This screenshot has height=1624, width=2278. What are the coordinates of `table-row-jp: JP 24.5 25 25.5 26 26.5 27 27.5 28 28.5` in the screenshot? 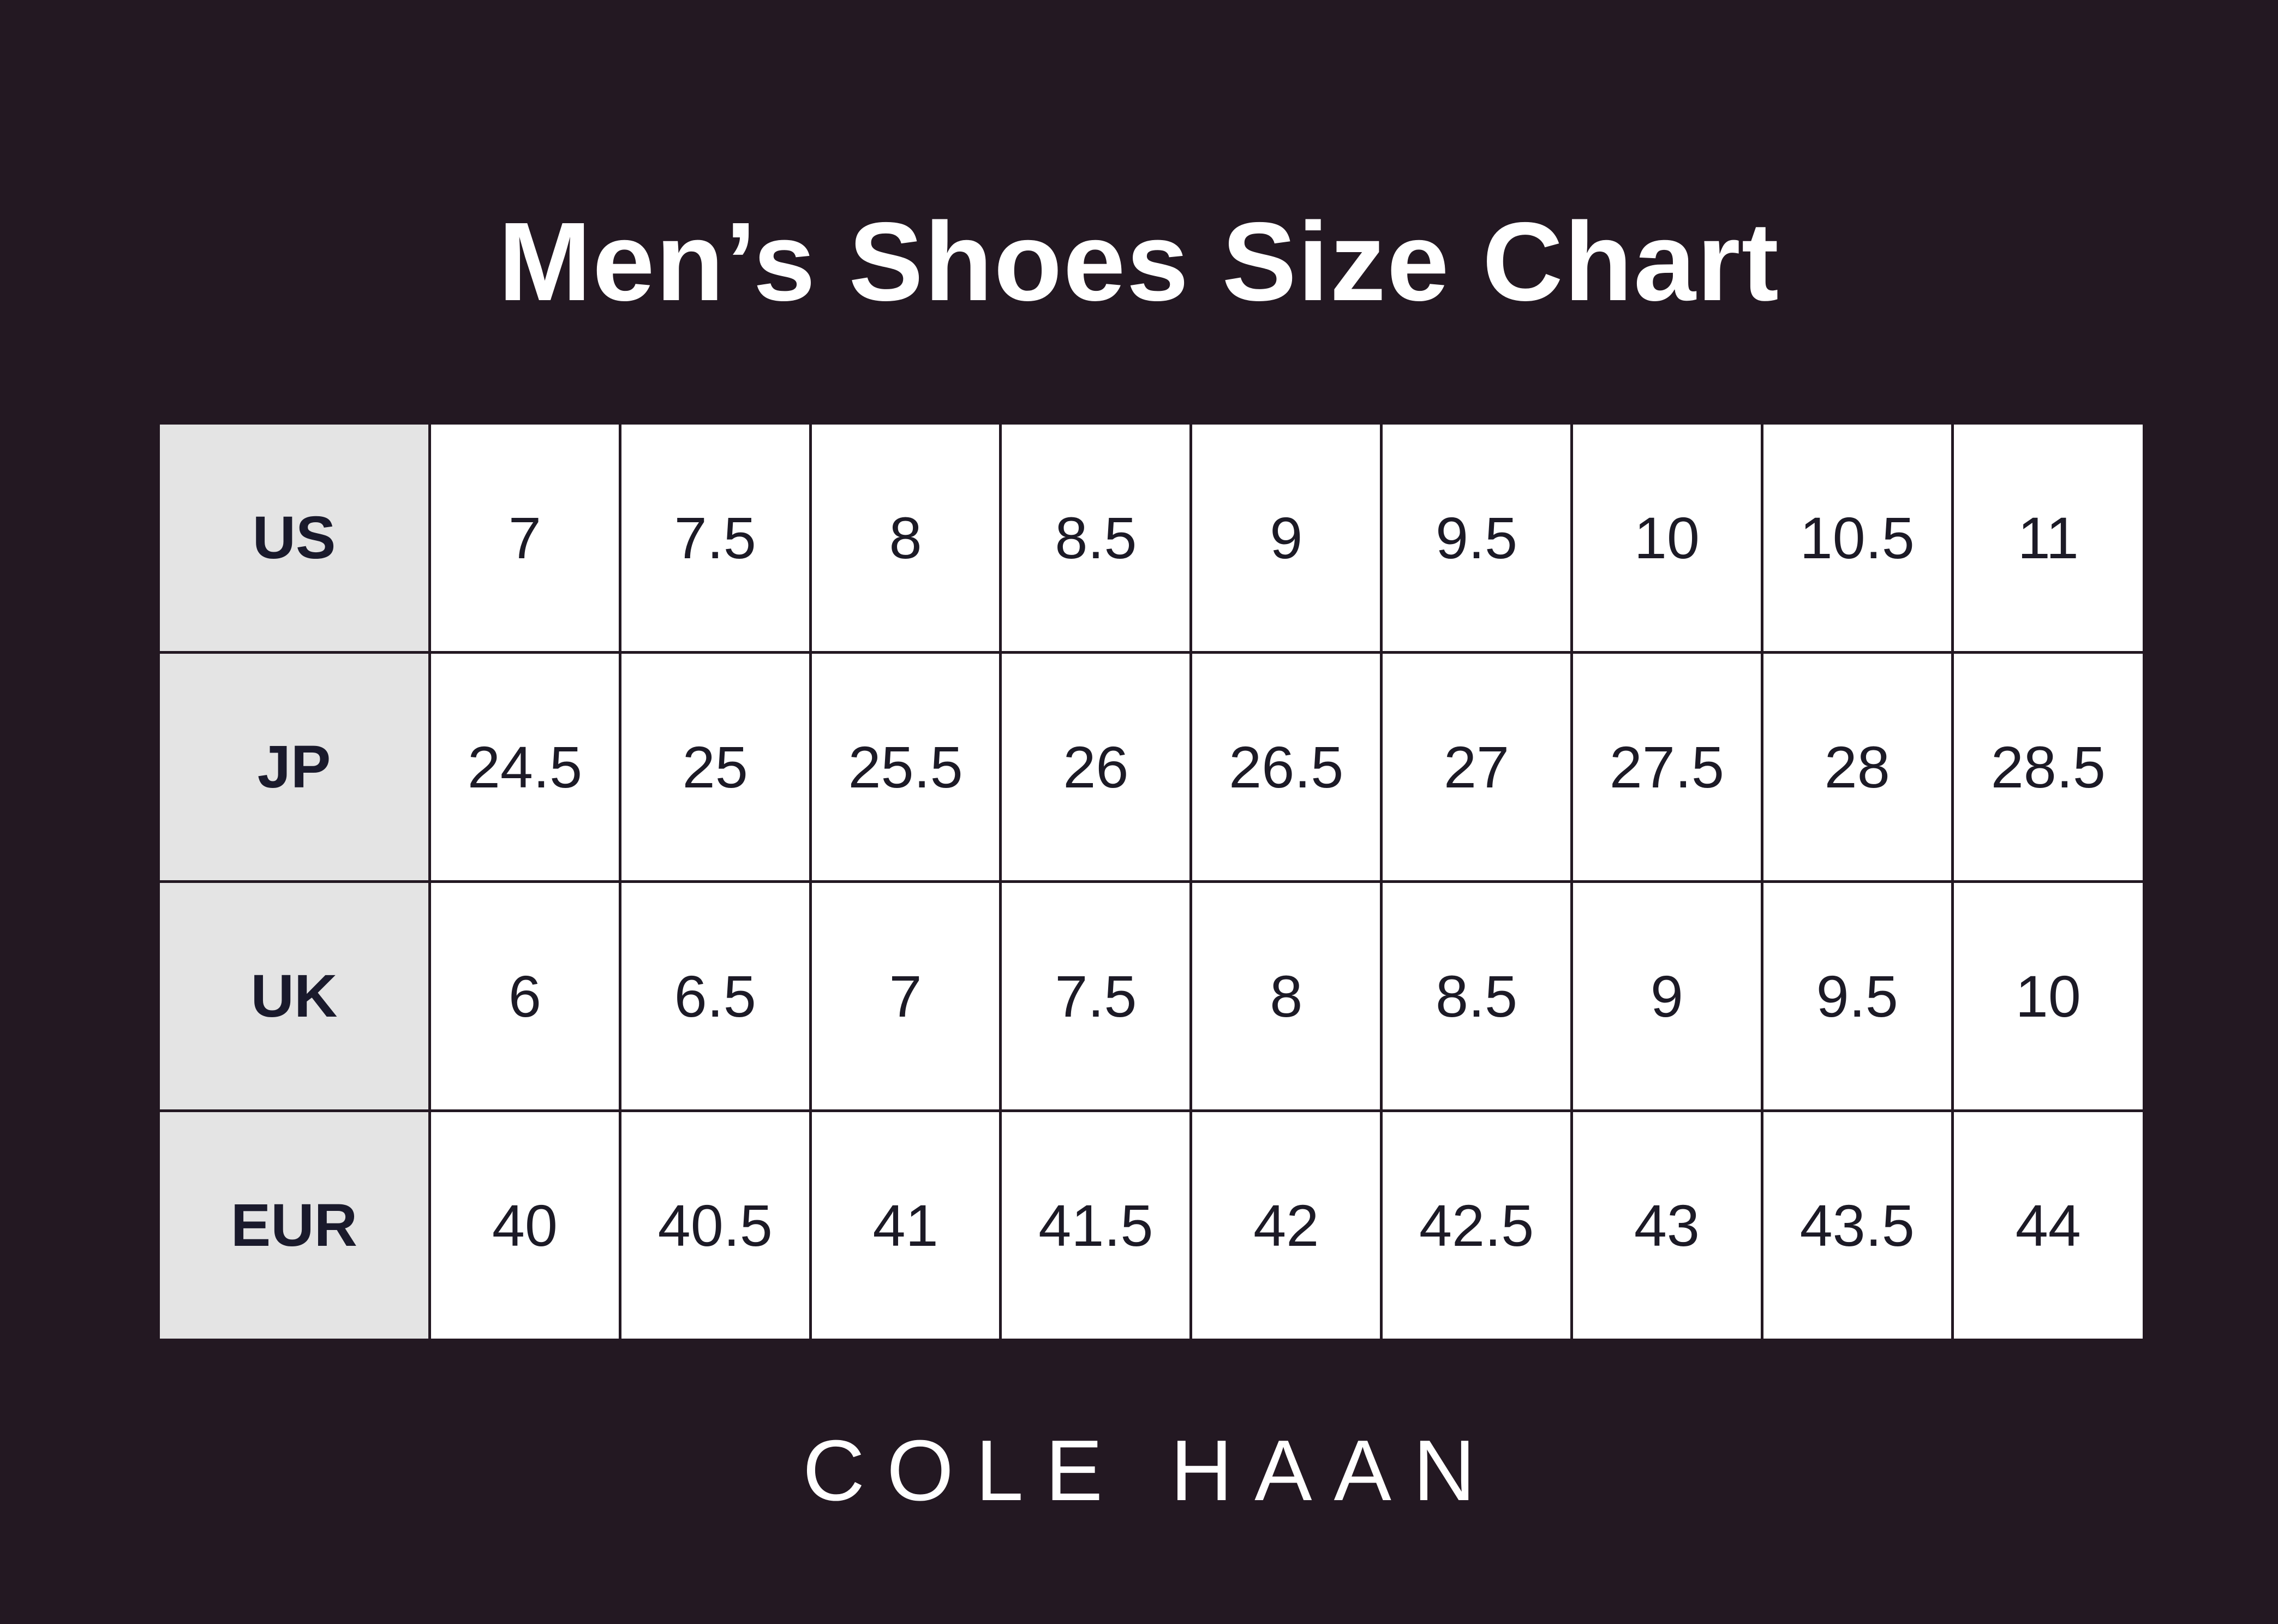 It's located at (1151, 767).